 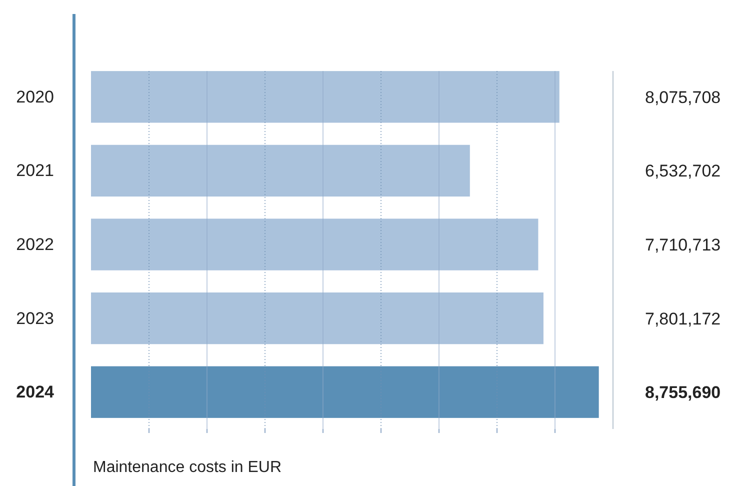 What do you see at coordinates (35, 318) in the screenshot?
I see `y-tick-label: 2023` at bounding box center [35, 318].